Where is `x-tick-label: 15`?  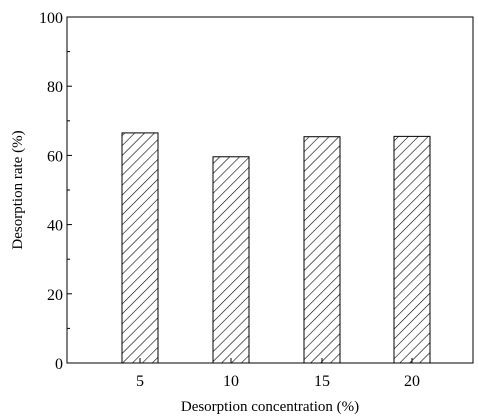 x-tick-label: 15 is located at coordinates (322, 381).